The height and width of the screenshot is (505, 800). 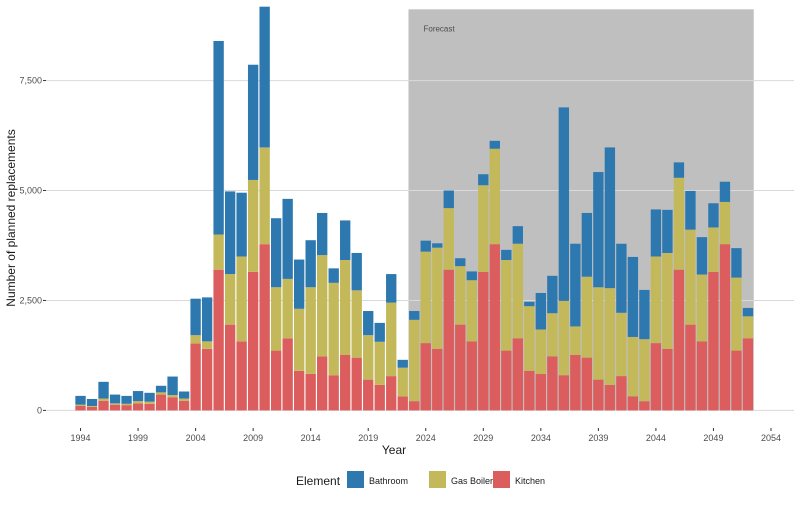 What do you see at coordinates (253, 438) in the screenshot?
I see `x-tick-label: 2009` at bounding box center [253, 438].